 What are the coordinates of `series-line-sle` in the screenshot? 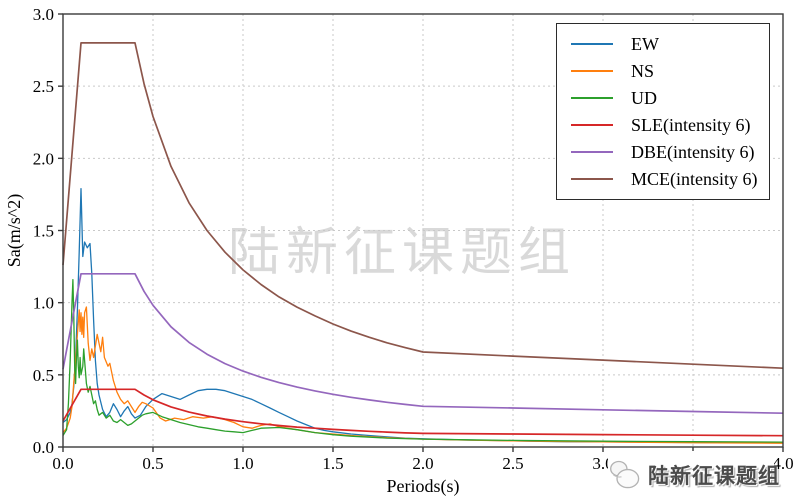 It's located at (423, 412).